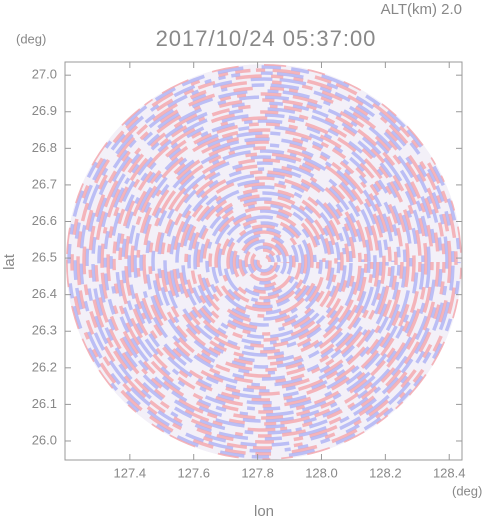 This screenshot has height=521, width=491. What do you see at coordinates (44, 147) in the screenshot?
I see `y-tick-label: 26.8` at bounding box center [44, 147].